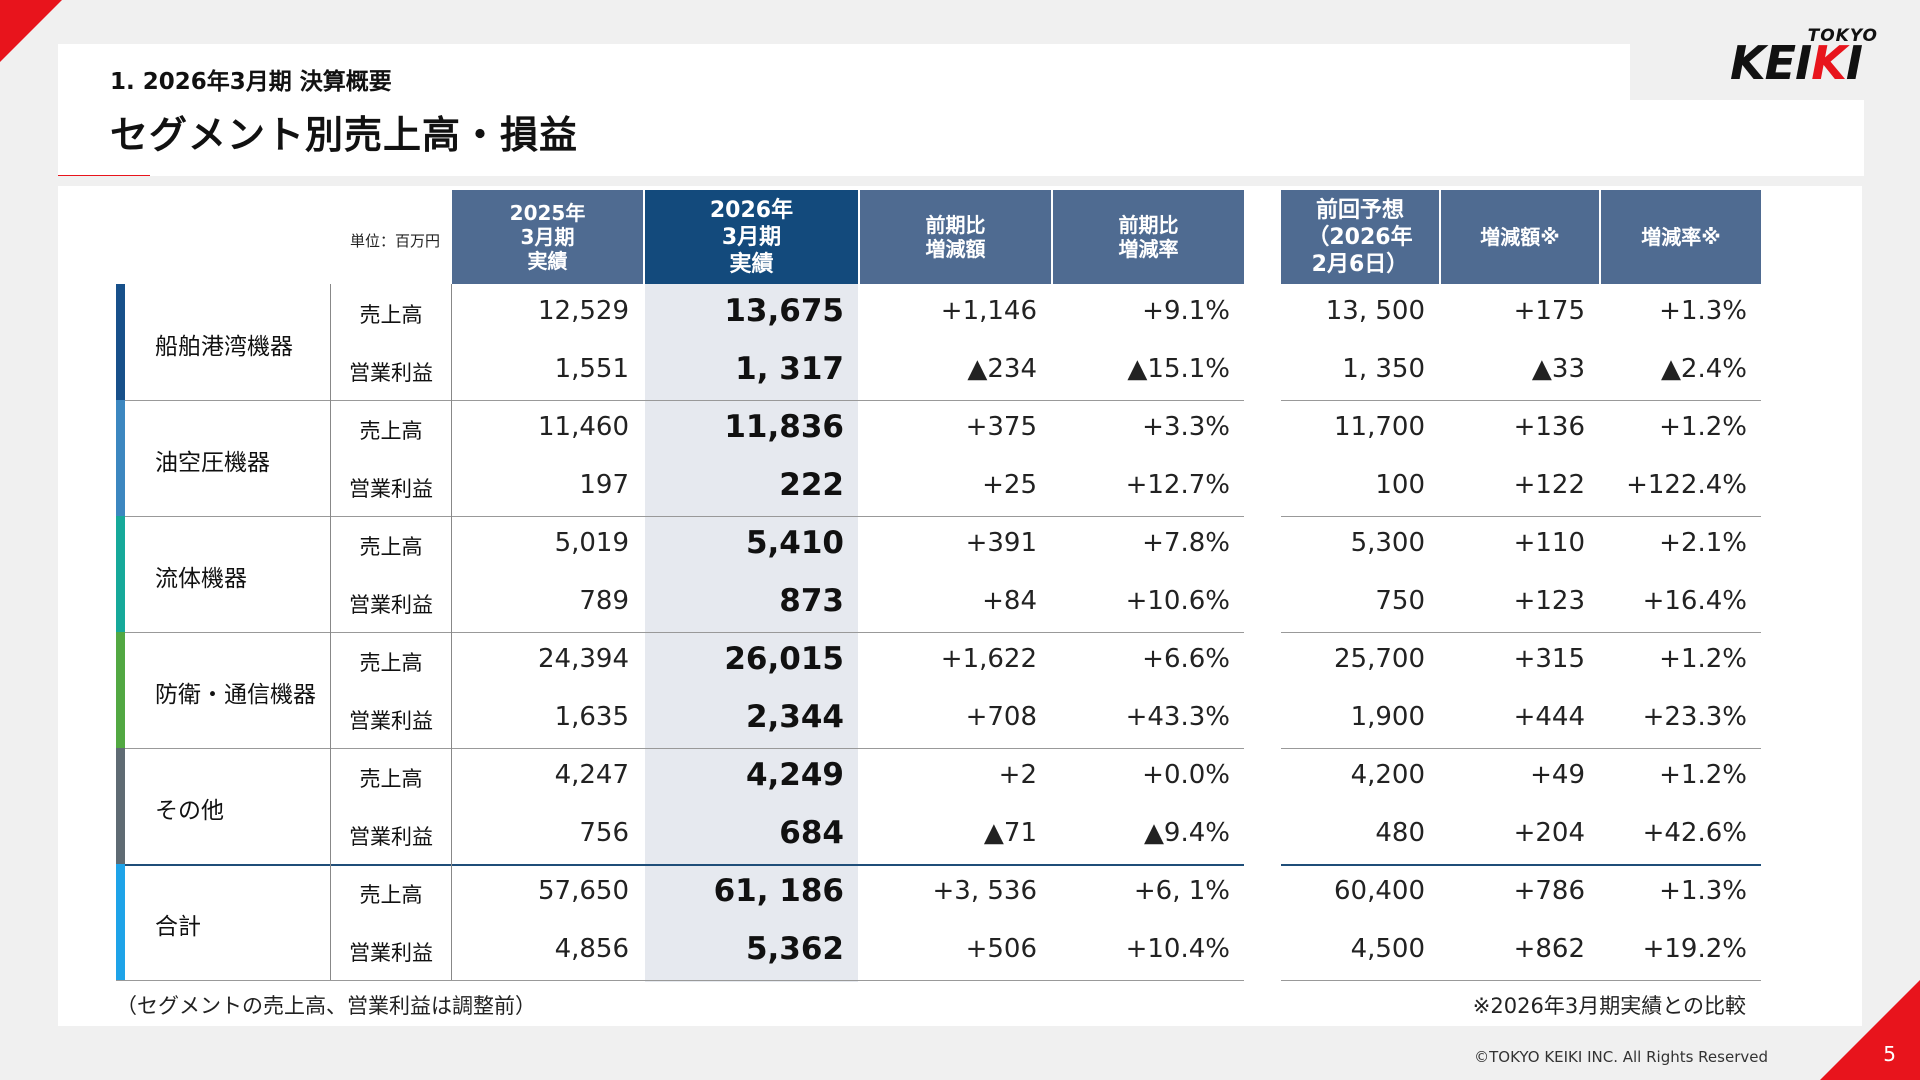 This screenshot has width=1920, height=1080. What do you see at coordinates (1186, 311) in the screenshot?
I see `table-cell: +9.1%` at bounding box center [1186, 311].